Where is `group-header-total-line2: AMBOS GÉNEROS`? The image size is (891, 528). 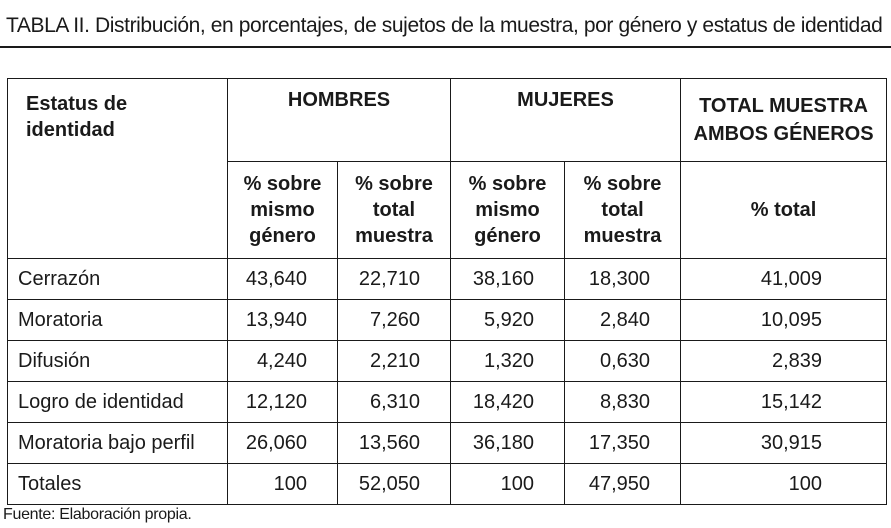 group-header-total-line2: AMBOS GÉNEROS is located at coordinates (783, 134).